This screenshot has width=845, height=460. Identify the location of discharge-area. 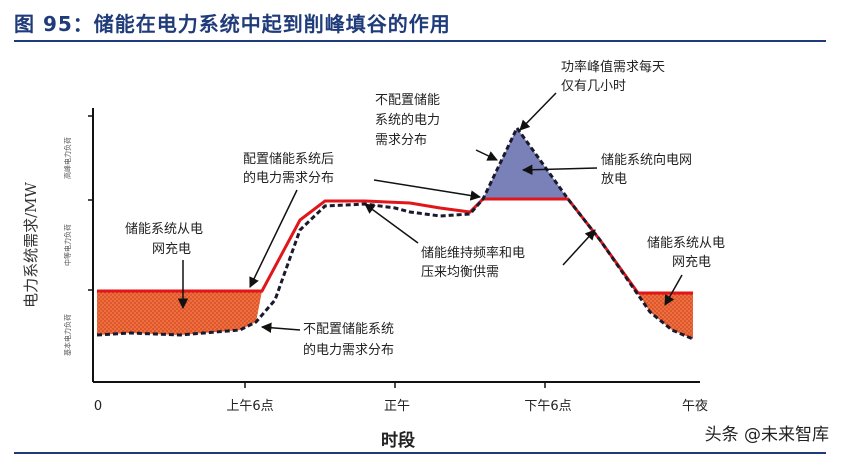
(525, 163).